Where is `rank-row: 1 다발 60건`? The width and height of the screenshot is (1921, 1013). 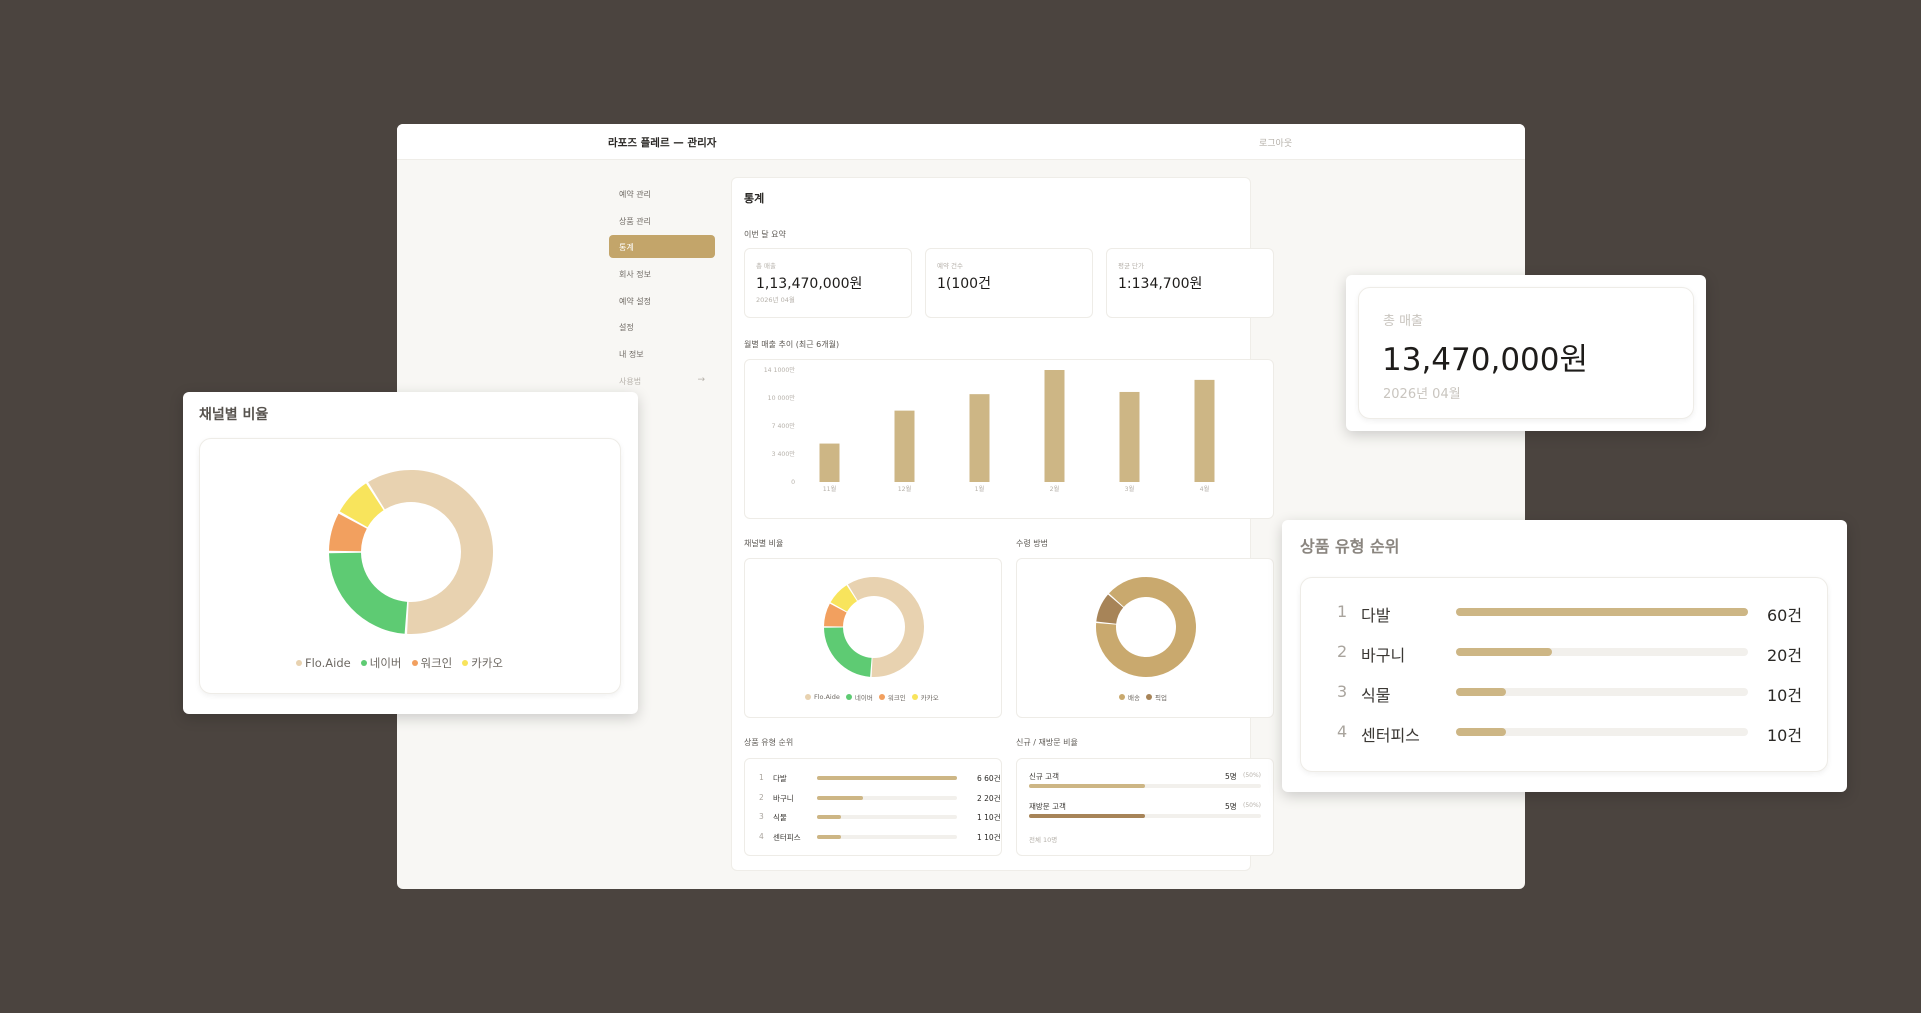
rank-row: 1 다발 60건 is located at coordinates (1564, 612).